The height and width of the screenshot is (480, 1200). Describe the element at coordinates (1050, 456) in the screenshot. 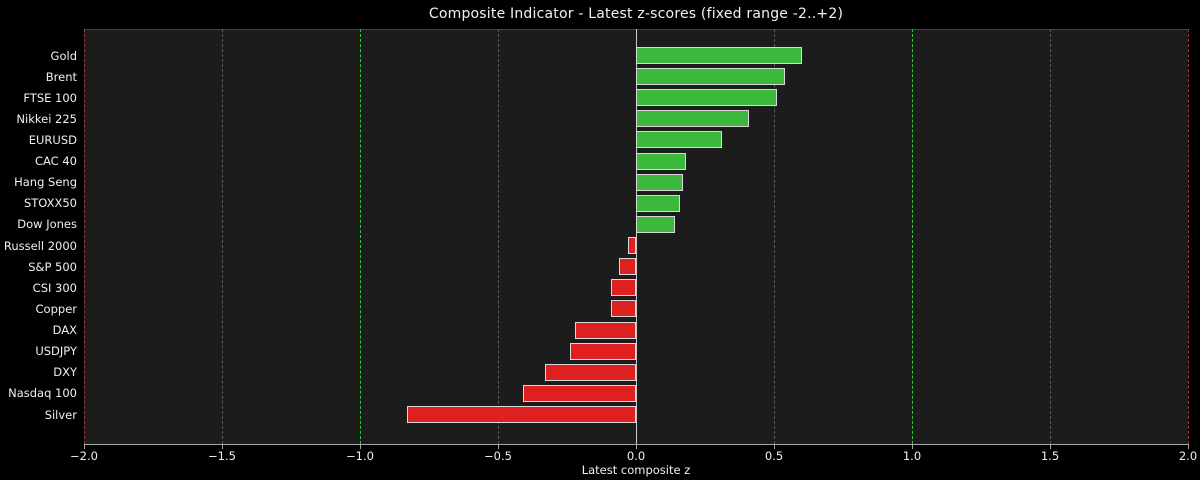

I see `x-tick-label: 1.5` at that location.